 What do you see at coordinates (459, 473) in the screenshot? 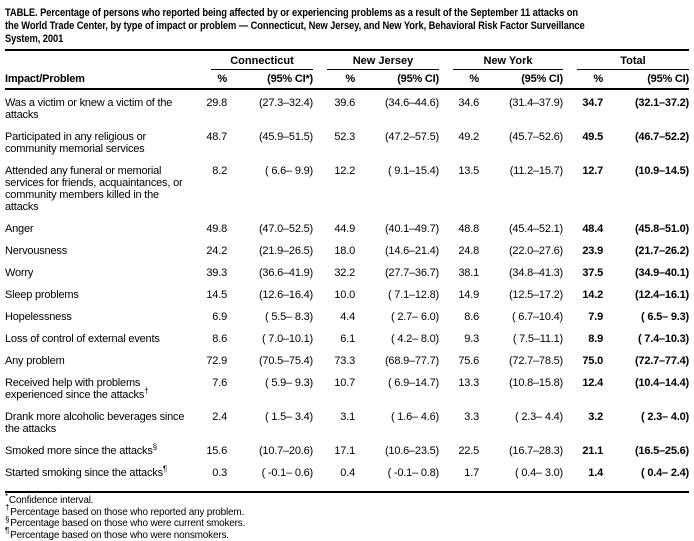
I see `pct-value: 1.7` at bounding box center [459, 473].